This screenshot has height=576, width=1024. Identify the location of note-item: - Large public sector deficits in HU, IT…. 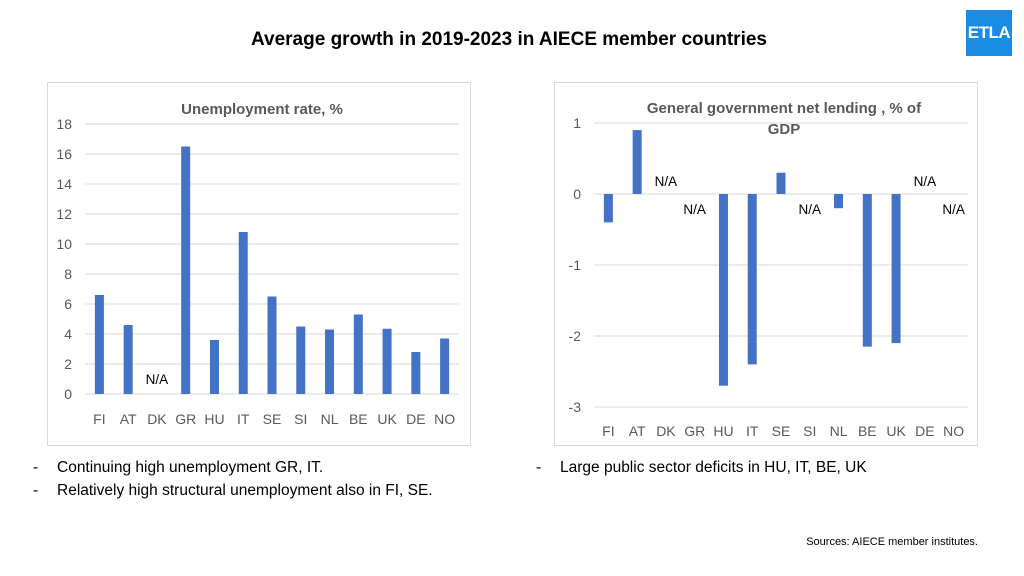
(701, 467).